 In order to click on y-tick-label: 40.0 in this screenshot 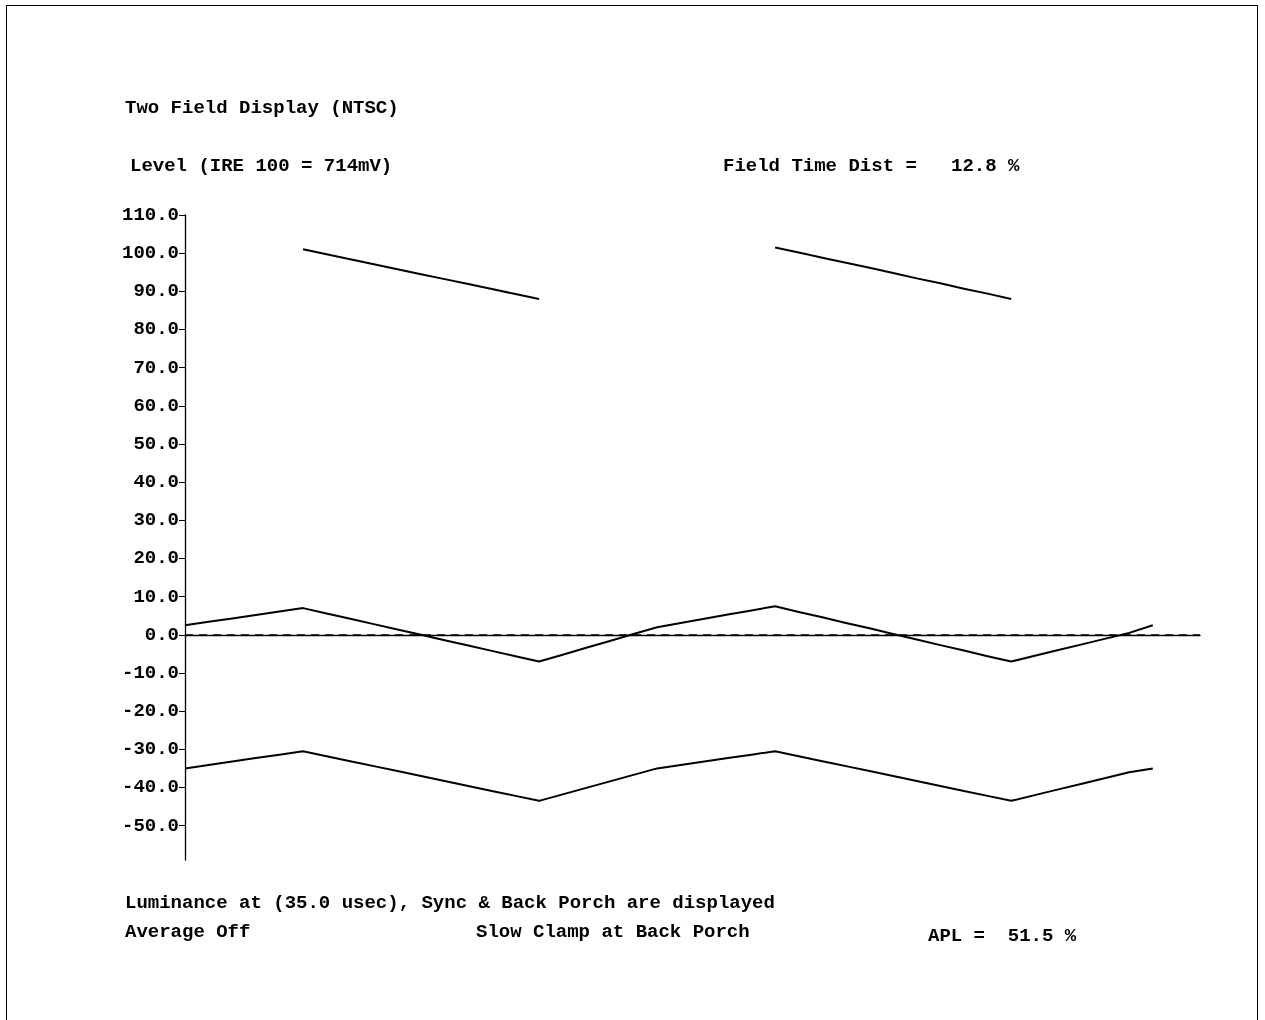, I will do `click(156, 482)`.